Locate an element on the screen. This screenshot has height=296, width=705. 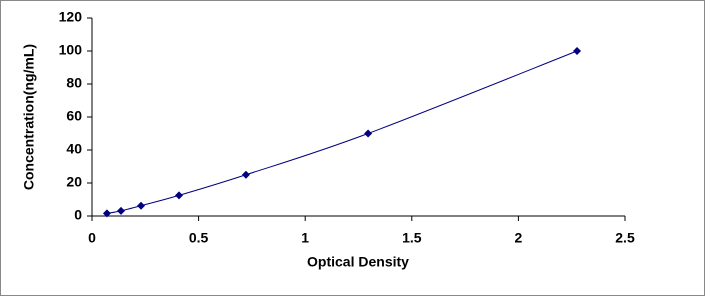
x-tick-label: 1.5 is located at coordinates (412, 238).